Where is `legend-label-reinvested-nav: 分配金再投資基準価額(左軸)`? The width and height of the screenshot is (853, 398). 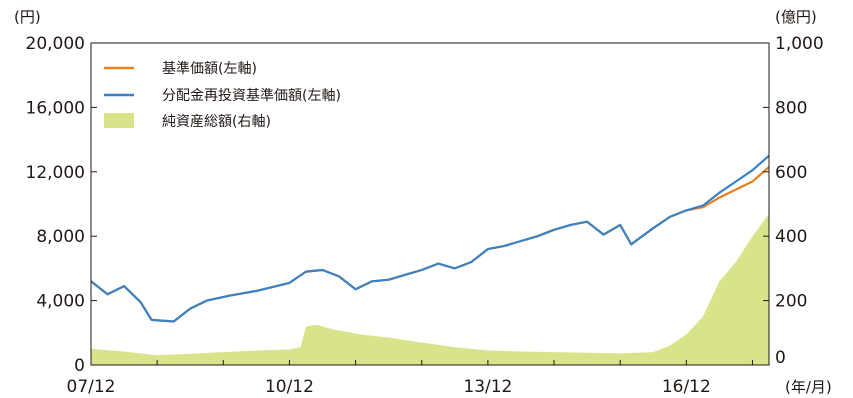 legend-label-reinvested-nav: 分配金再投資基準価額(左軸) is located at coordinates (251, 95).